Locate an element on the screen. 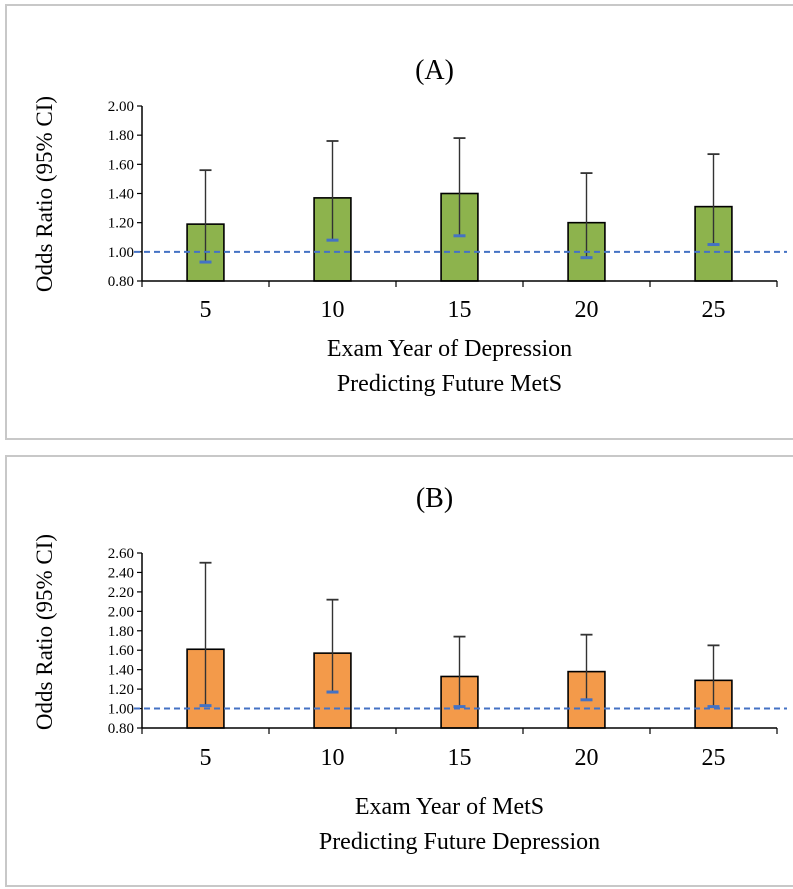 The width and height of the screenshot is (793, 889). chart-b-xlabel-line-1: Exam Year of MetS is located at coordinates (449, 807).